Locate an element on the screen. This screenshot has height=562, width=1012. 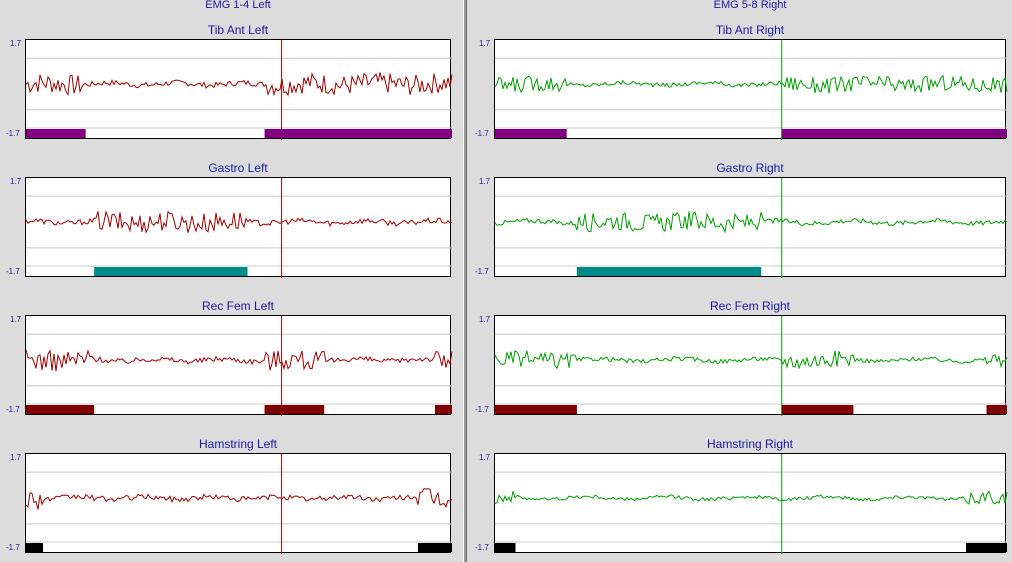
emg-plot-rec-fem-left is located at coordinates (239, 365).